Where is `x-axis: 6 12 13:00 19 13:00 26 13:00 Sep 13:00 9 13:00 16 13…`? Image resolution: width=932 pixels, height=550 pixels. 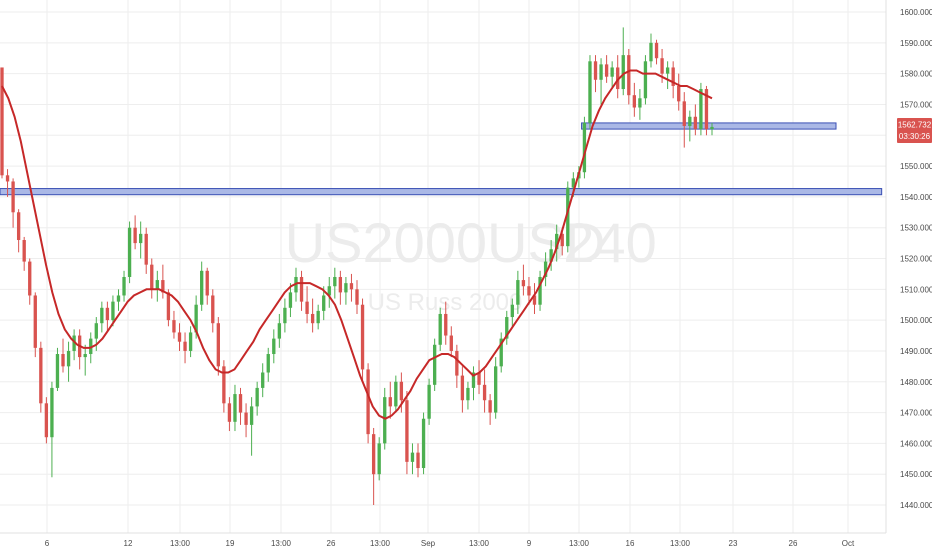 x-axis: 6 12 13:00 19 13:00 26 13:00 Sep 13:00 9 13:00 16 13… is located at coordinates (450, 543).